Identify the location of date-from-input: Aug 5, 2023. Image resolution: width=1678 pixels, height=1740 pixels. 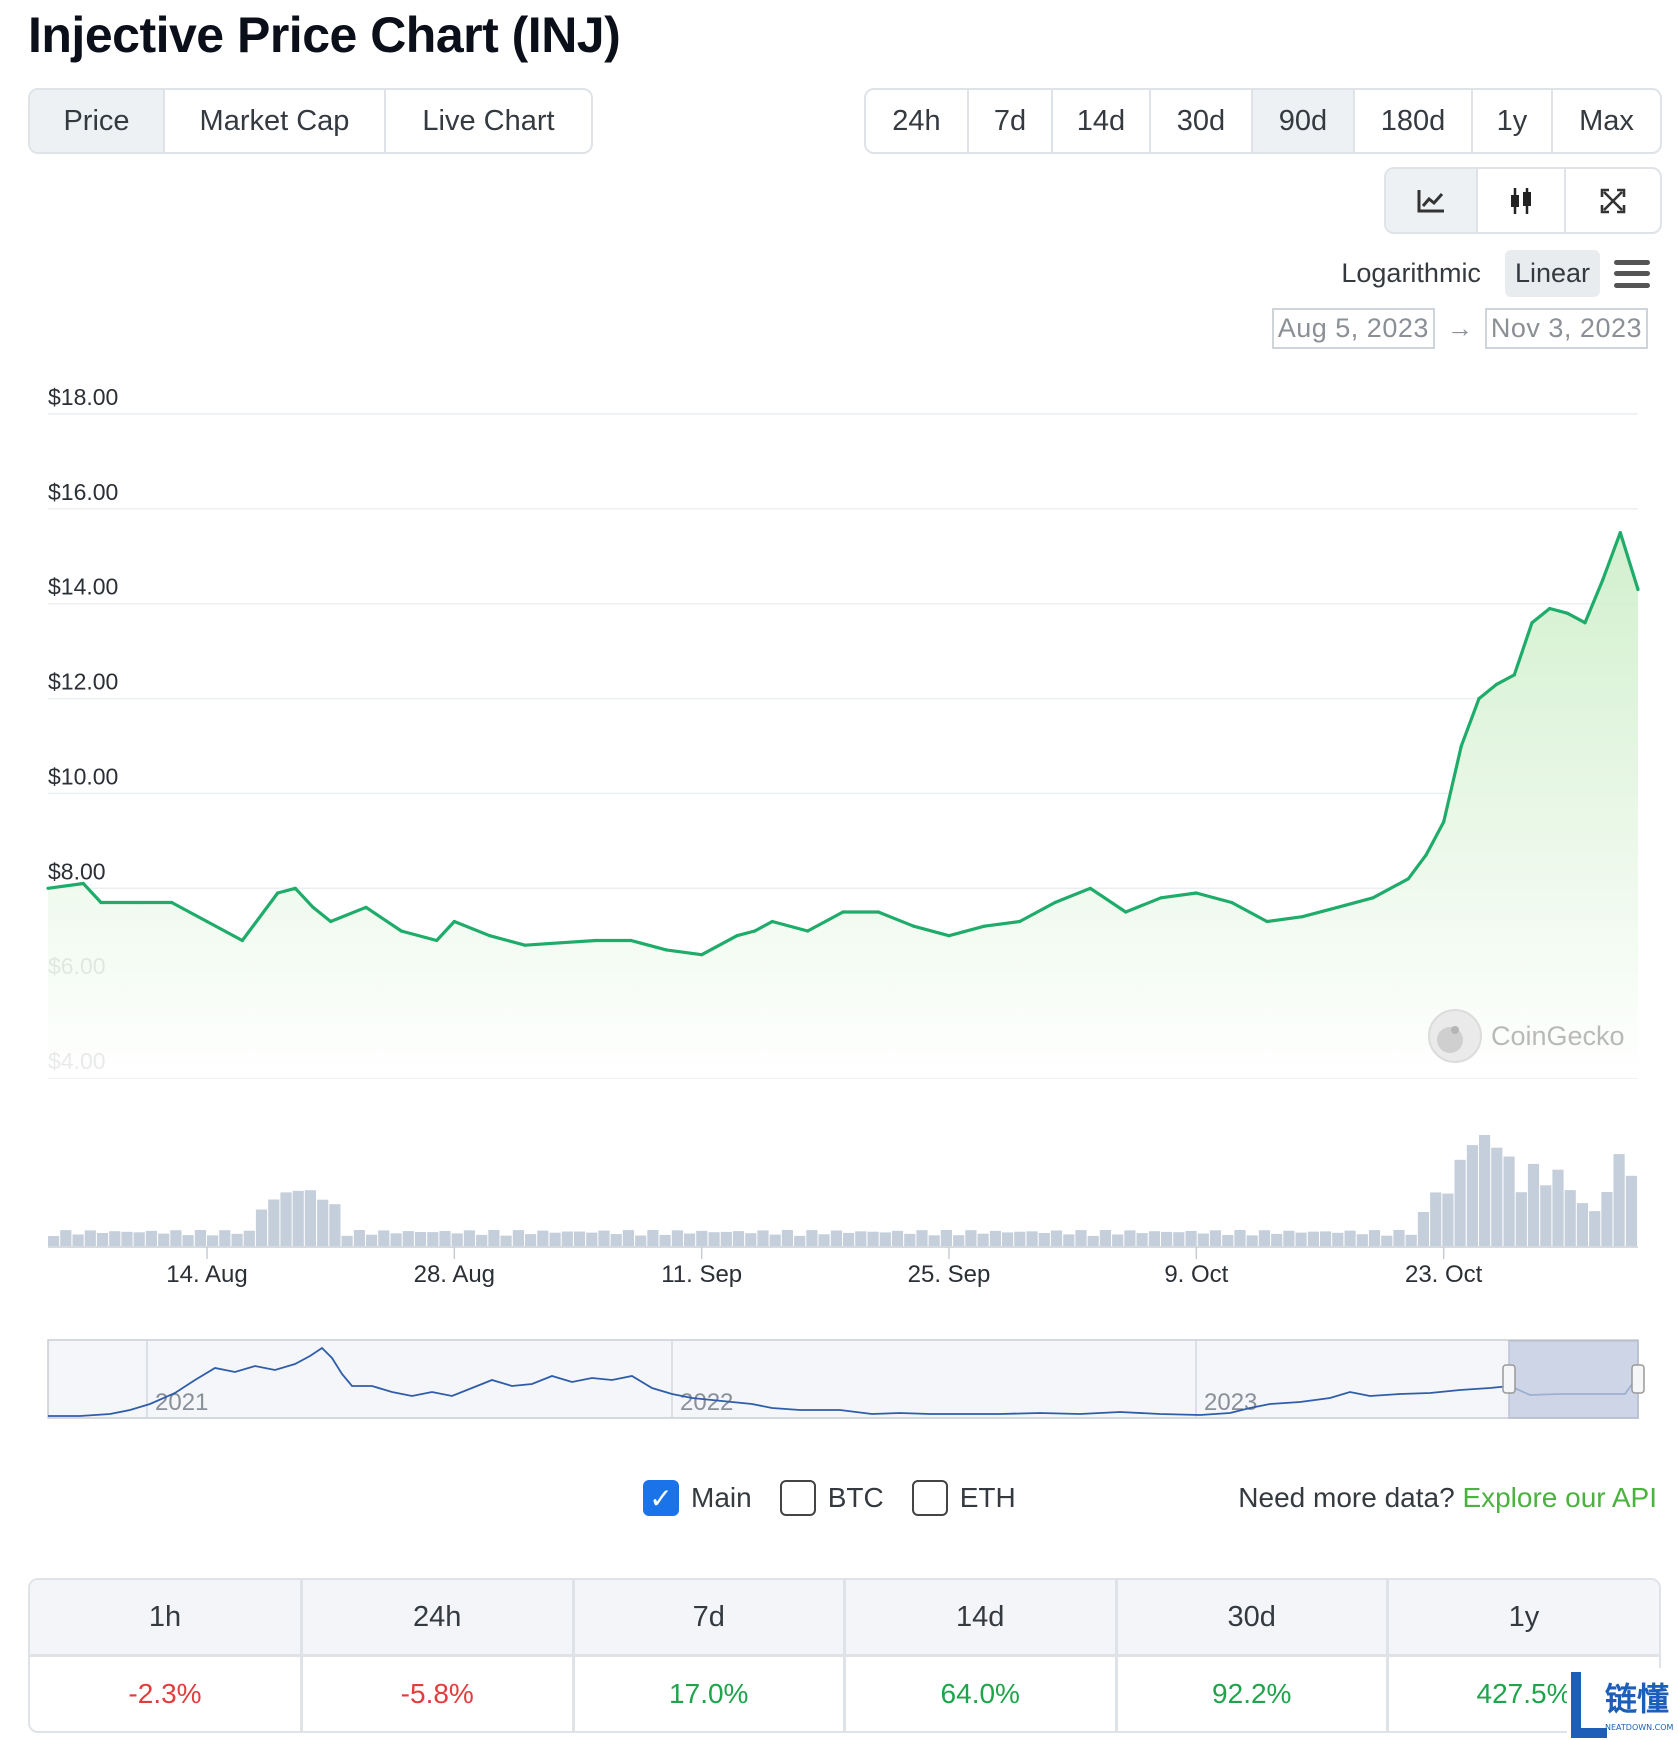
(1353, 328).